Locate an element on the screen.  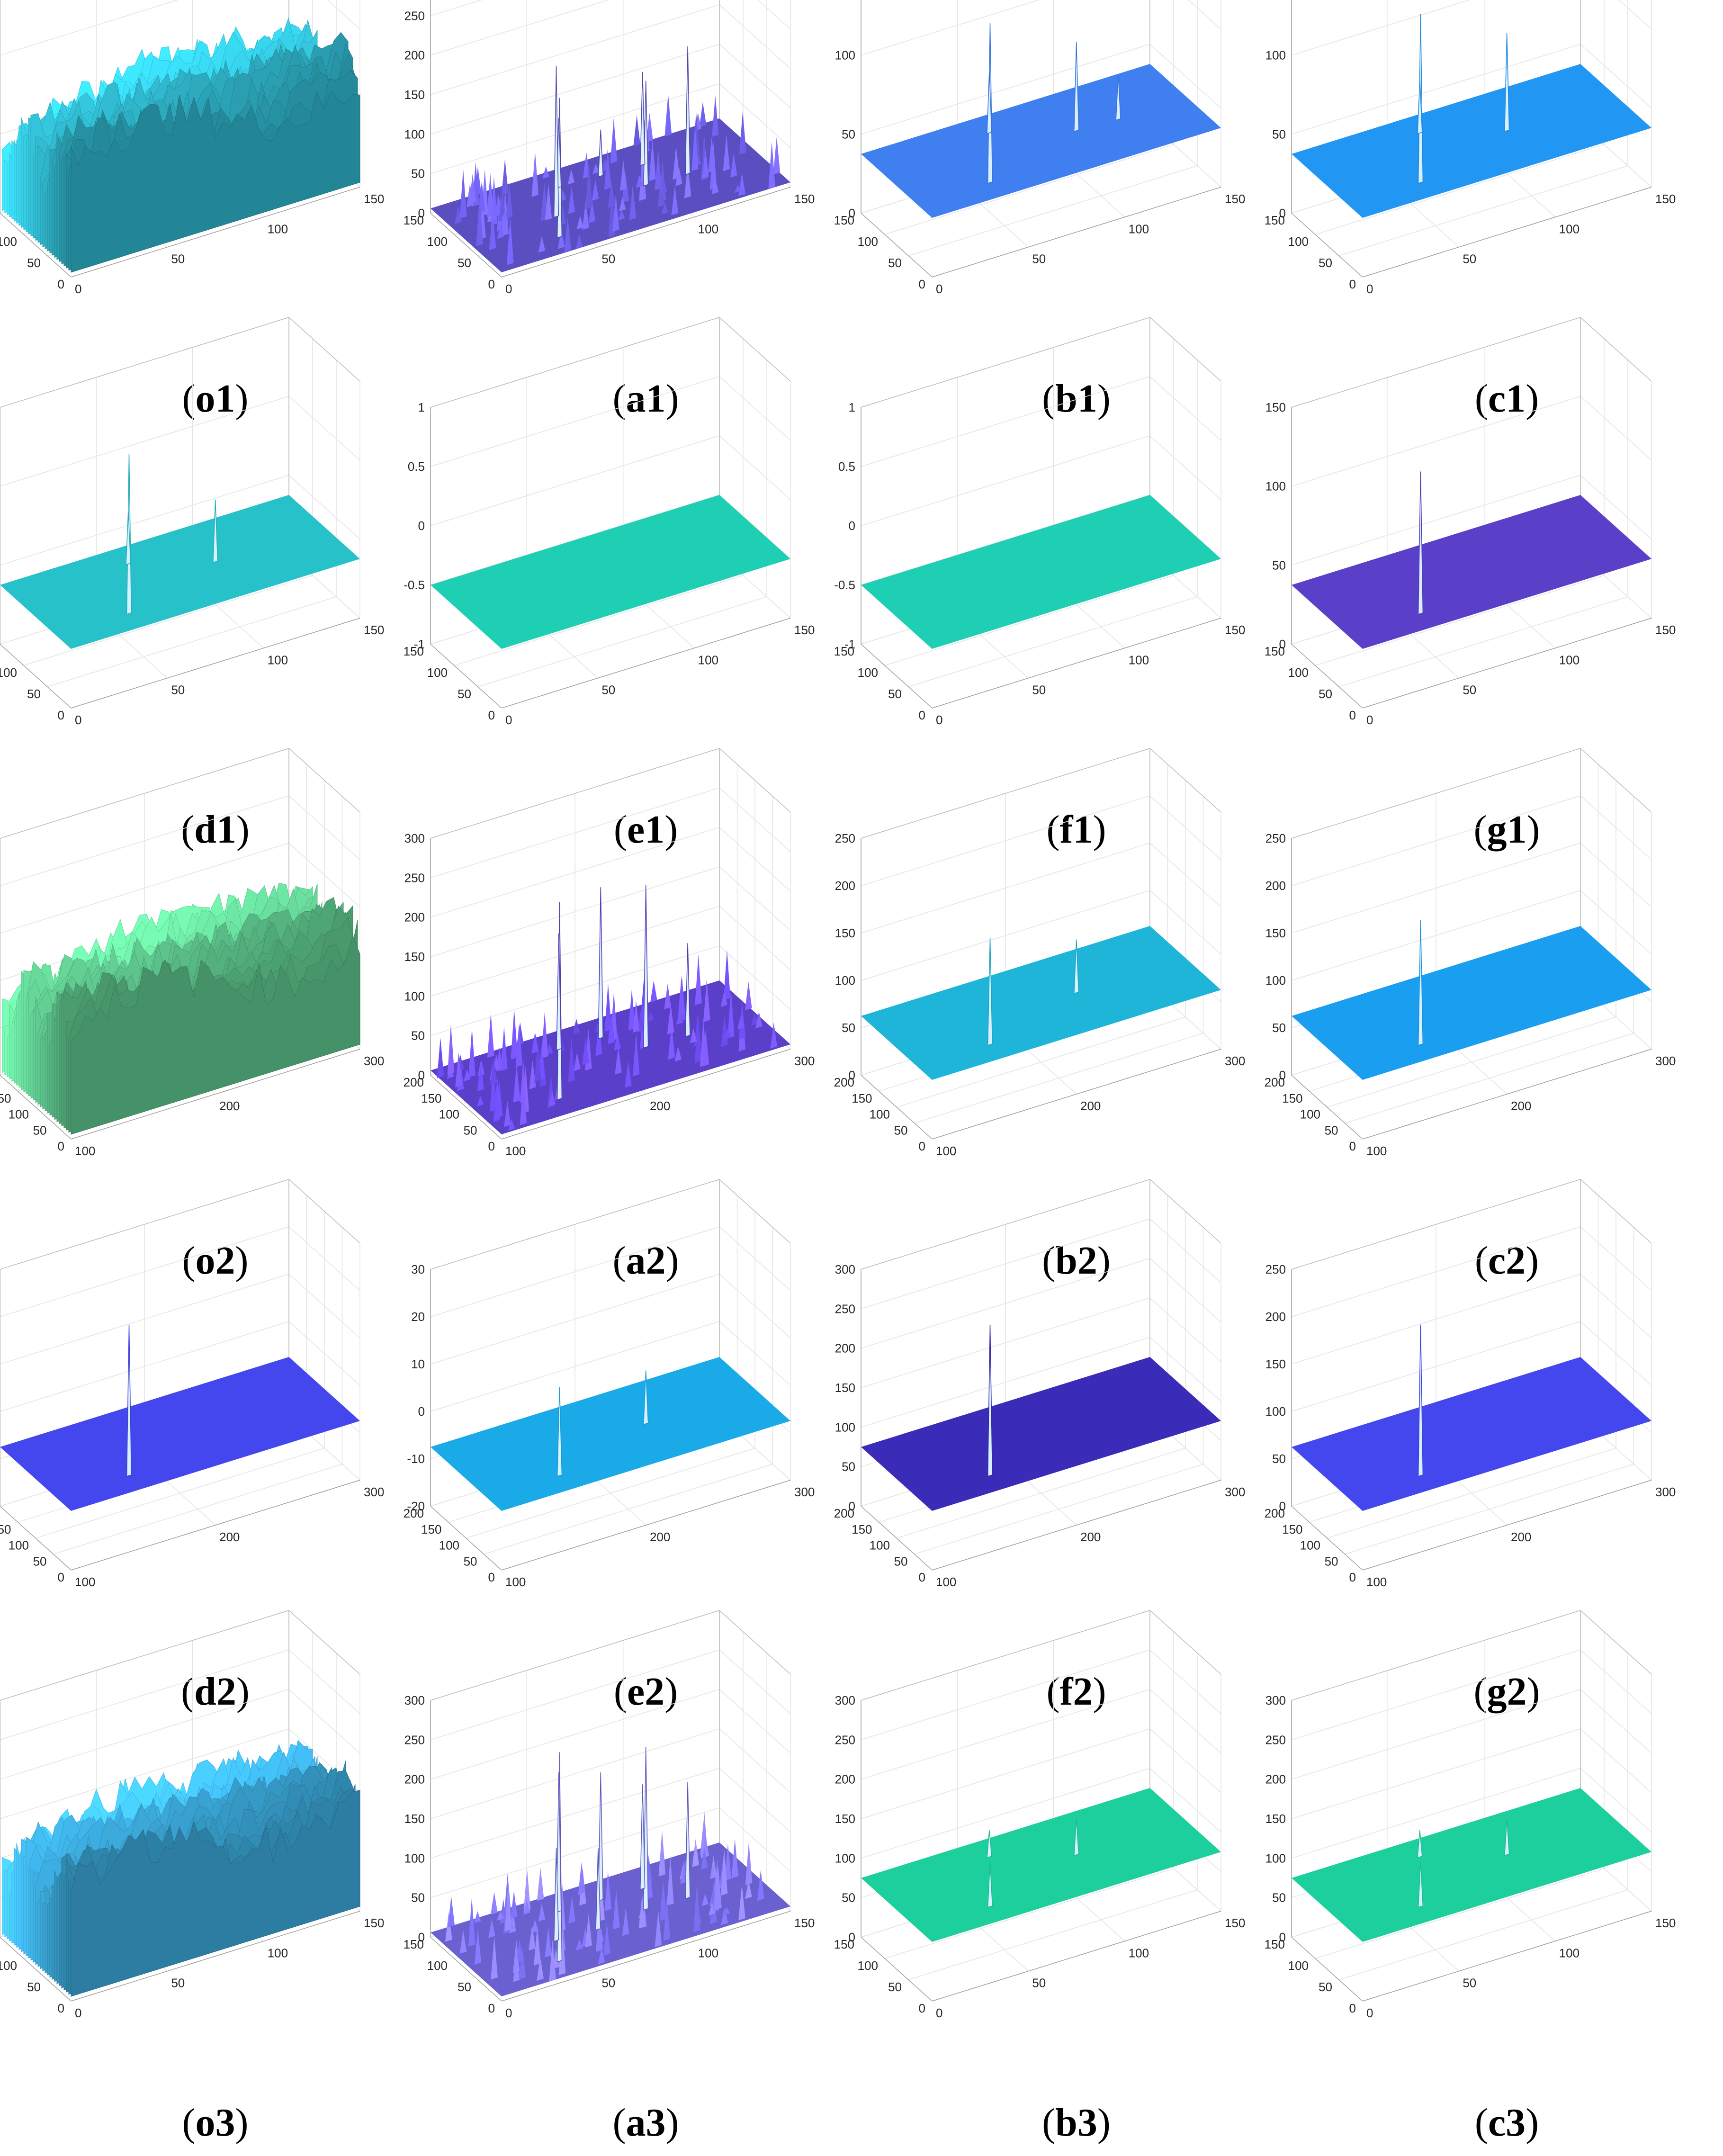
chart-panel-c3: 0 50 100 150 200 250 300 0 50 100 150 0 50 100 150 (c3) is located at coordinates (1493, 1880).